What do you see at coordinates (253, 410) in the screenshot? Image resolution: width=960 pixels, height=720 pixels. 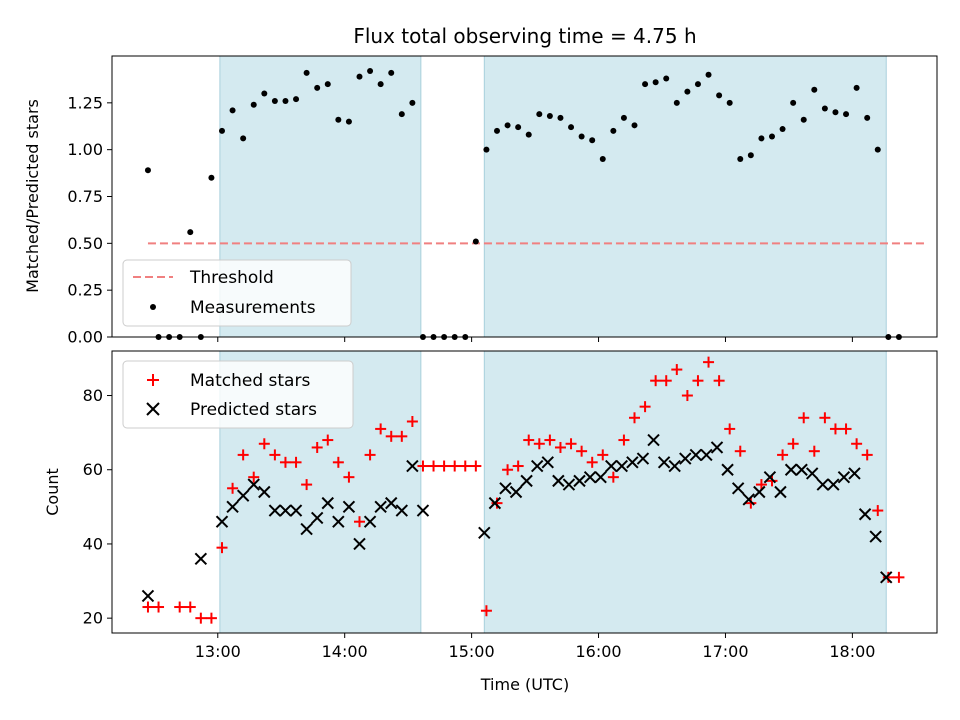 I see `legend-predicted-label: Predicted stars` at bounding box center [253, 410].